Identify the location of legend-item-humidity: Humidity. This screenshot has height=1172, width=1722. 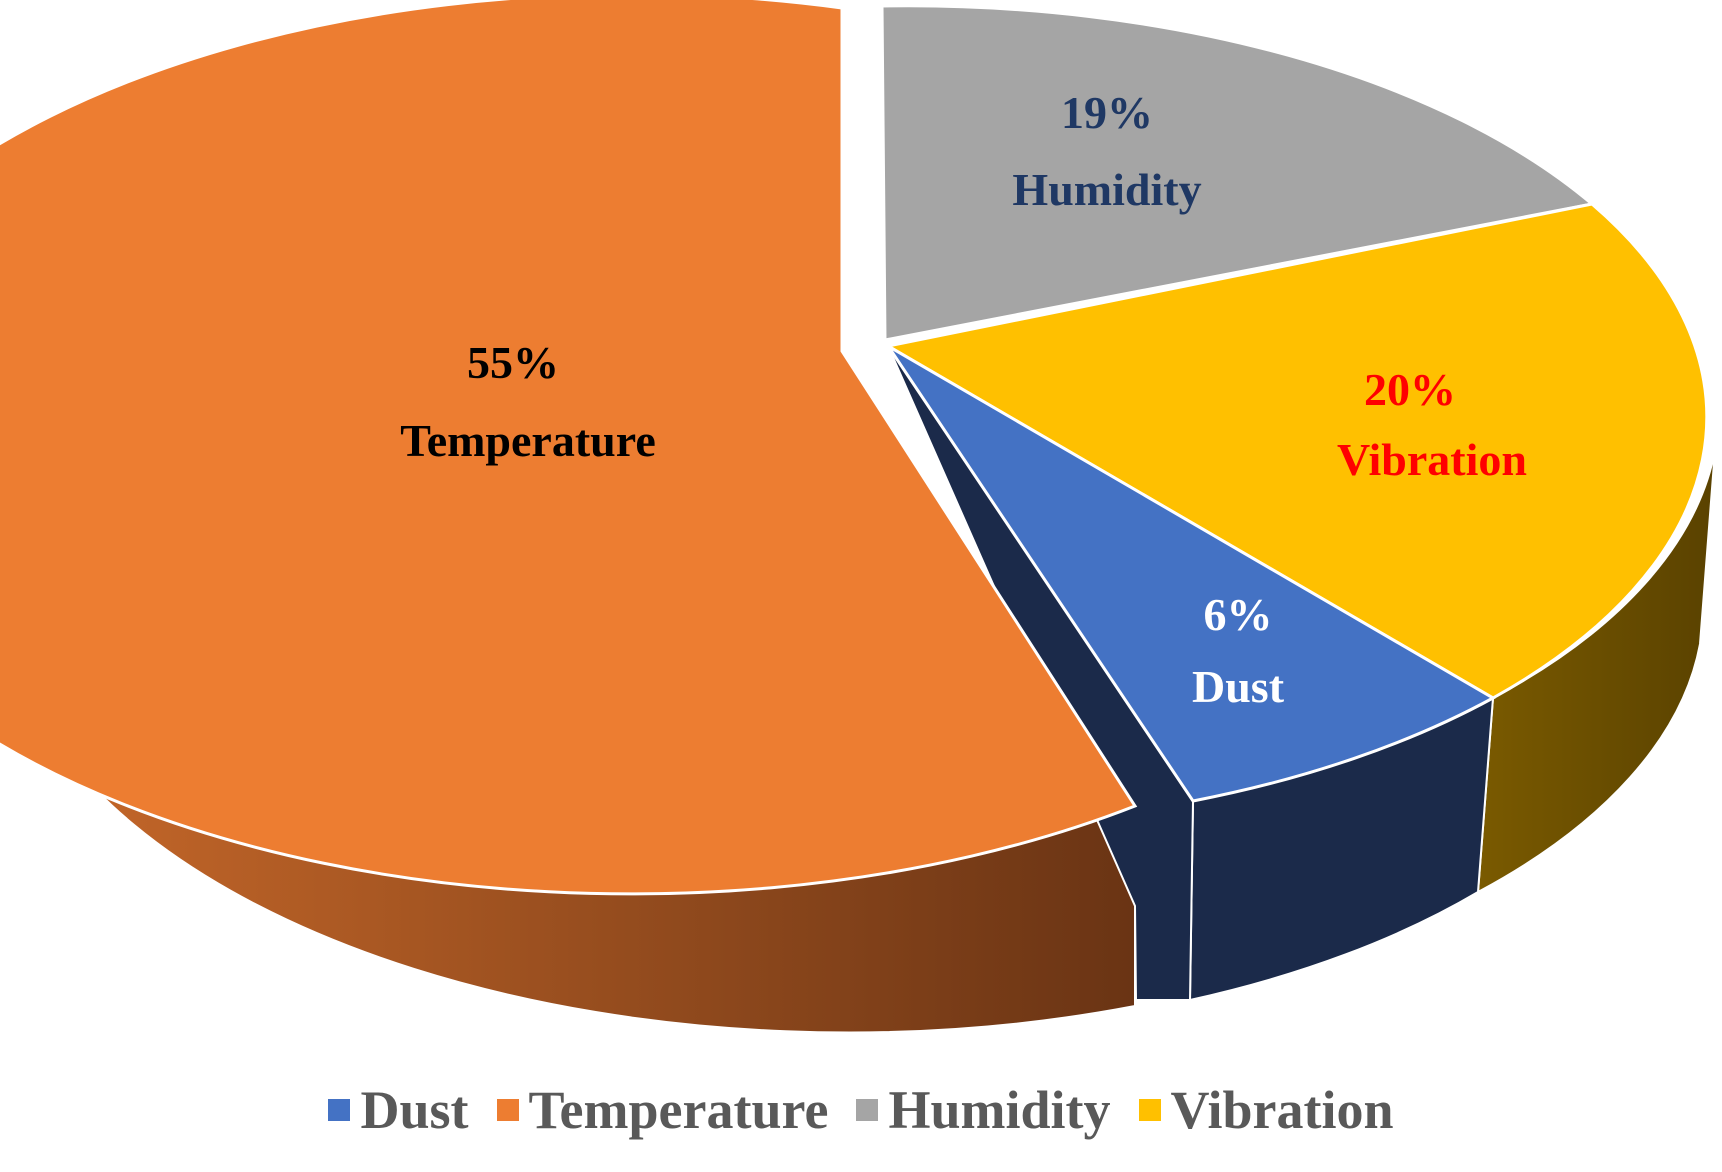
(983, 1110).